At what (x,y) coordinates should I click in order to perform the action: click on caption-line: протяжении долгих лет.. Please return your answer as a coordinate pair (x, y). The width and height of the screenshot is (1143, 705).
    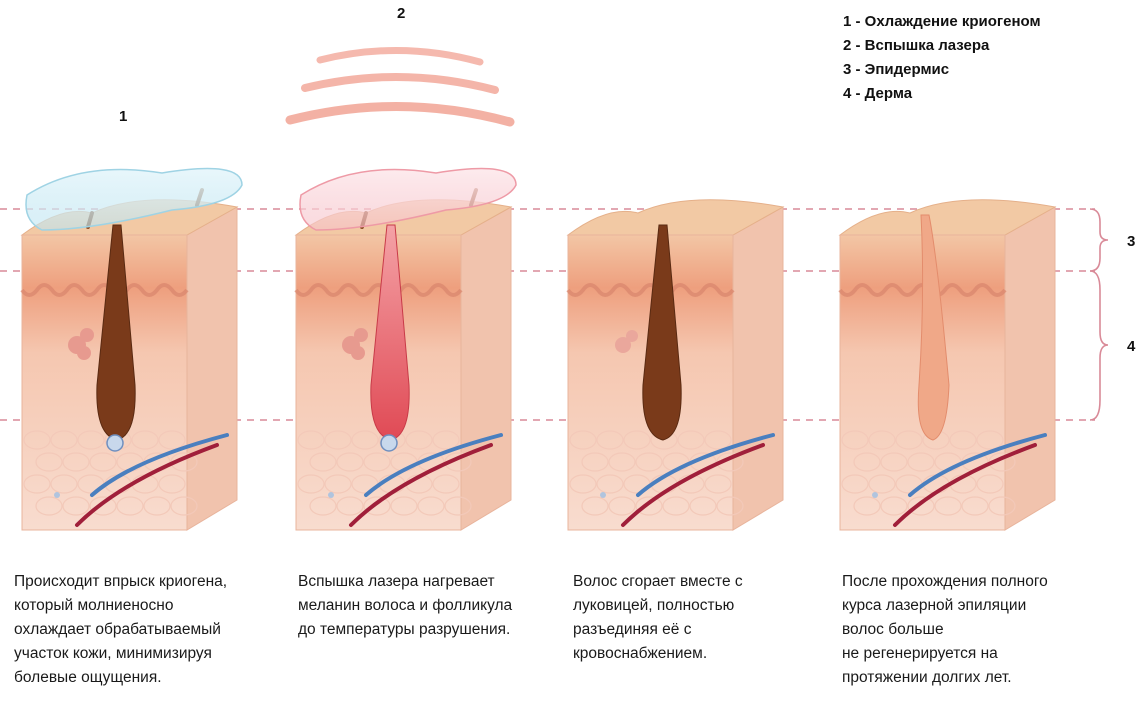
    Looking at the image, I should click on (927, 677).